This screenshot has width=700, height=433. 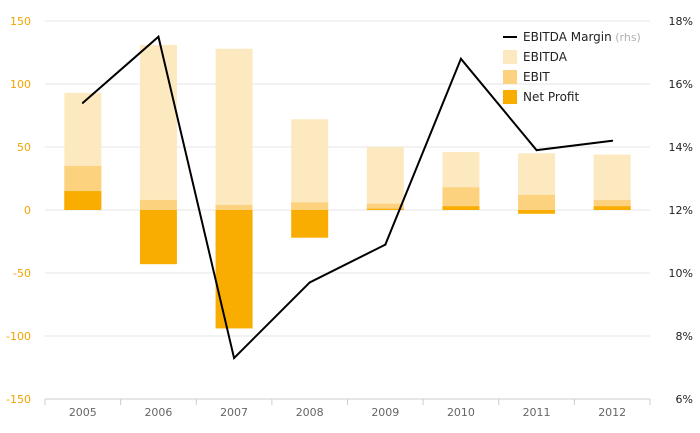 What do you see at coordinates (626, 37) in the screenshot?
I see `legend-label-suffix: (rhs)` at bounding box center [626, 37].